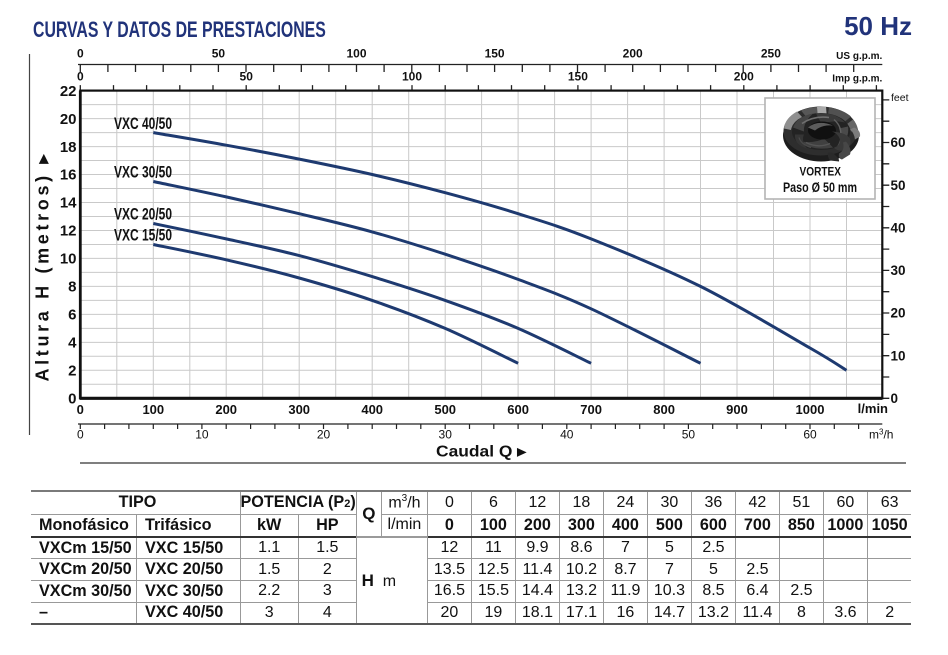  I want to click on svg-text: 14, so click(68, 203).